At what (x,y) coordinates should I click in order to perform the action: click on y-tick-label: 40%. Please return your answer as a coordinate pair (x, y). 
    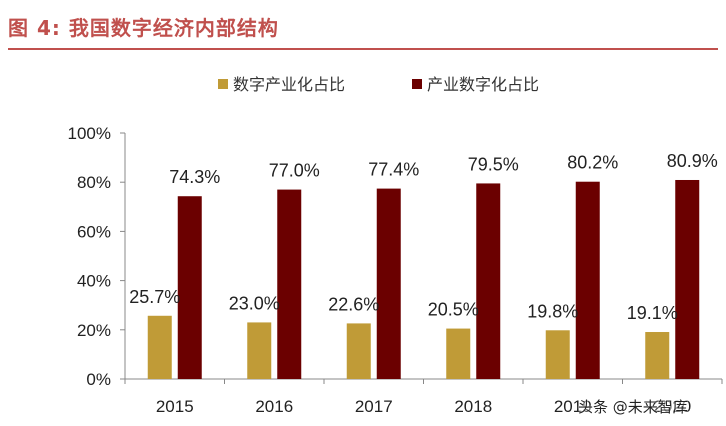
    Looking at the image, I should click on (94, 281).